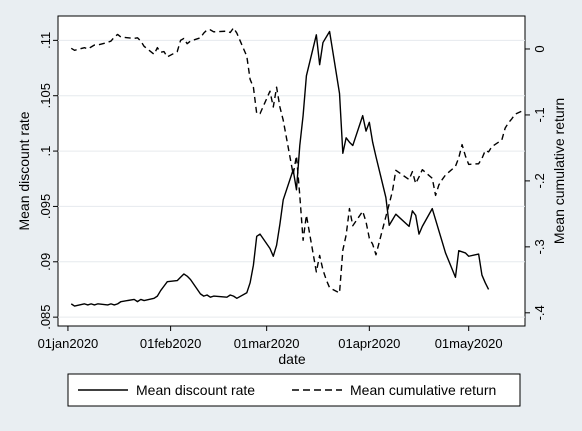 The width and height of the screenshot is (582, 431). I want to click on y-left-tick-label: .105, so click(45, 95).